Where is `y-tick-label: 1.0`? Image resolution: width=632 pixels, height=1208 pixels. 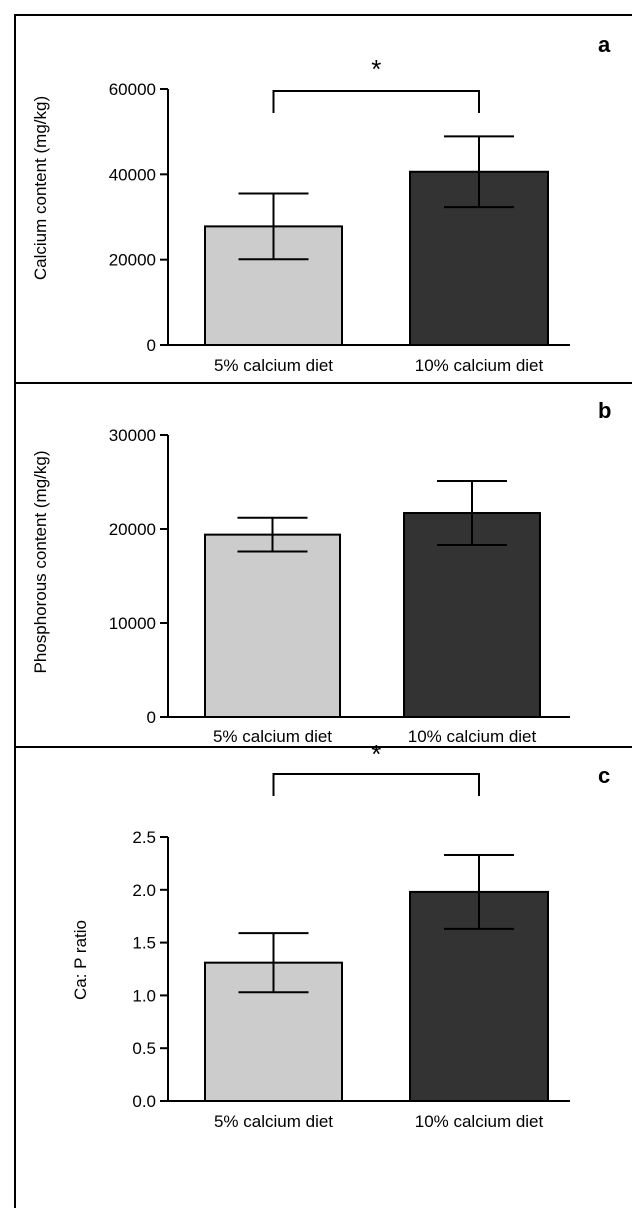 y-tick-label: 1.0 is located at coordinates (144, 995).